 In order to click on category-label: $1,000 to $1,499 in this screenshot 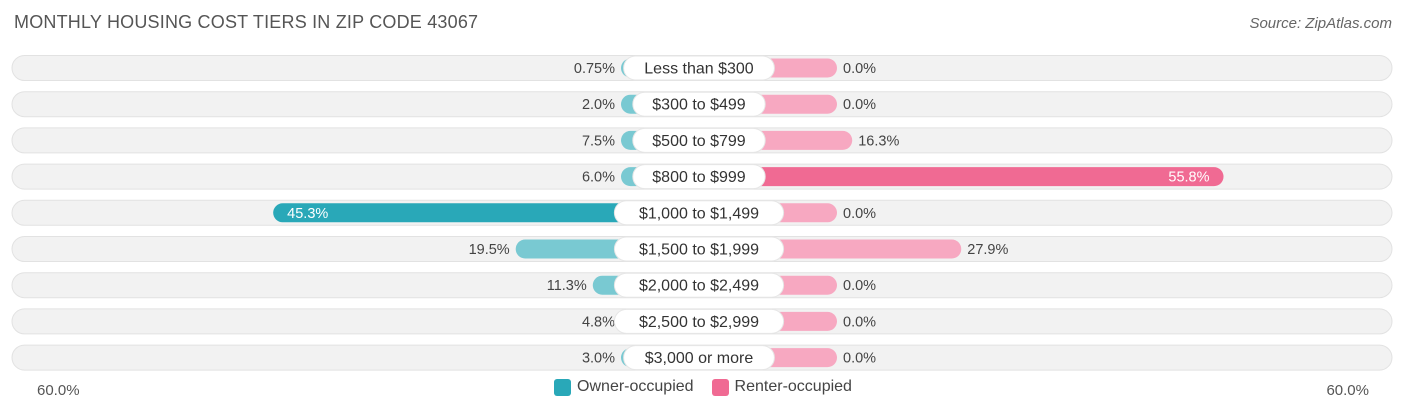, I will do `click(699, 213)`.